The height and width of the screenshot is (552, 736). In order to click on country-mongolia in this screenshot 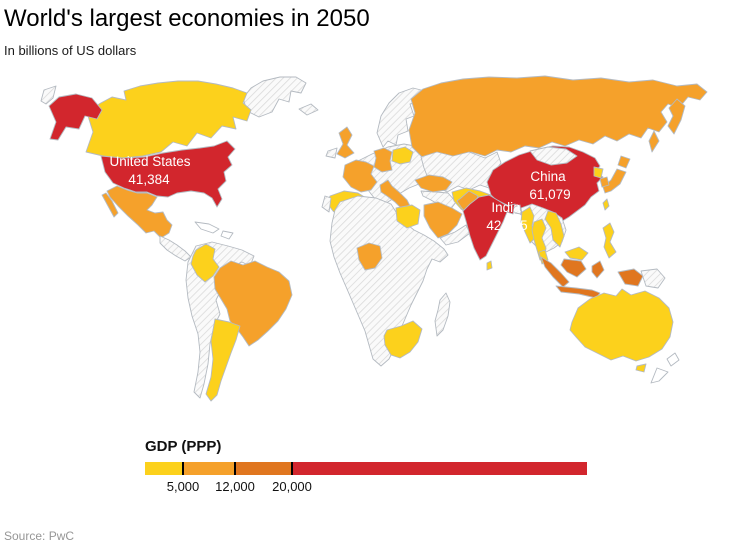, I will do `click(553, 156)`.